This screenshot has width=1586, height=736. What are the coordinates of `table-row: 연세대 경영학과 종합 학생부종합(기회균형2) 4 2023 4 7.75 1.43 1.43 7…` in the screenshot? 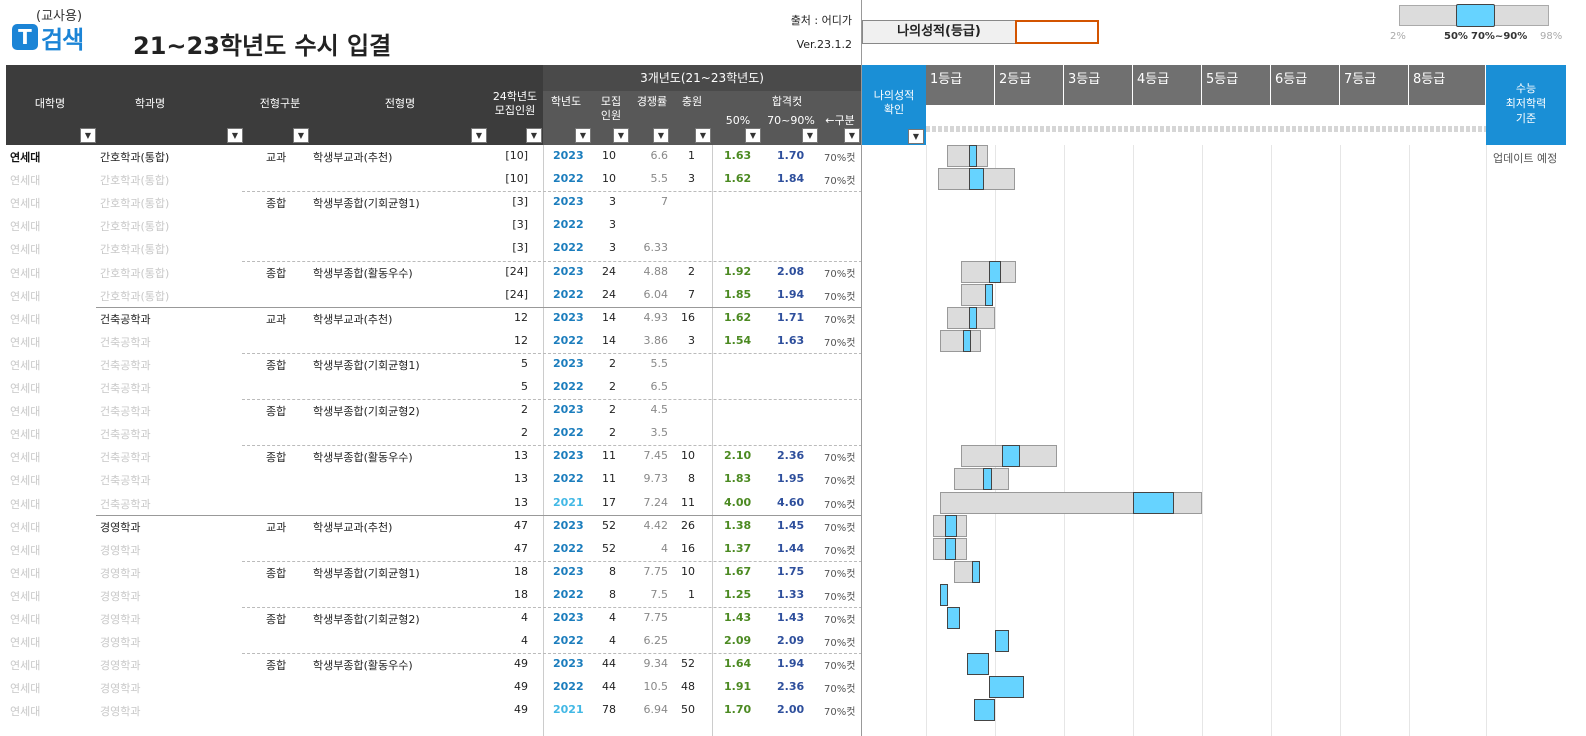 It's located at (793, 618).